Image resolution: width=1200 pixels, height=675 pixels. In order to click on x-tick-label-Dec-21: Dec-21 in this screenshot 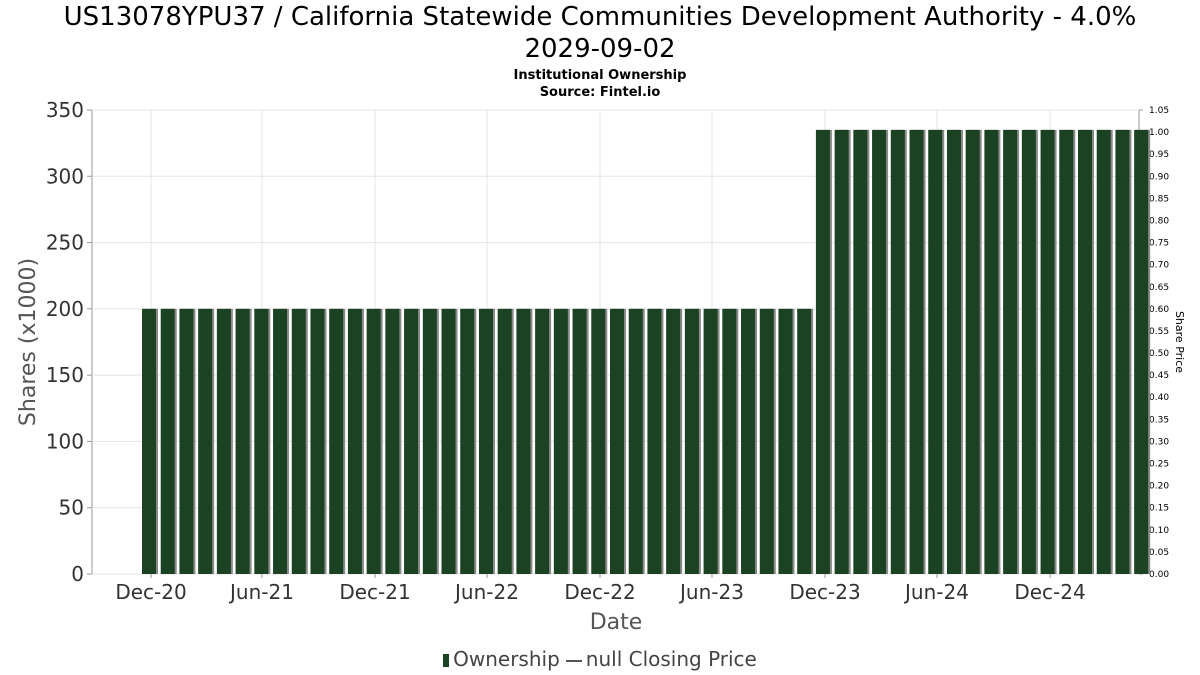, I will do `click(374, 592)`.